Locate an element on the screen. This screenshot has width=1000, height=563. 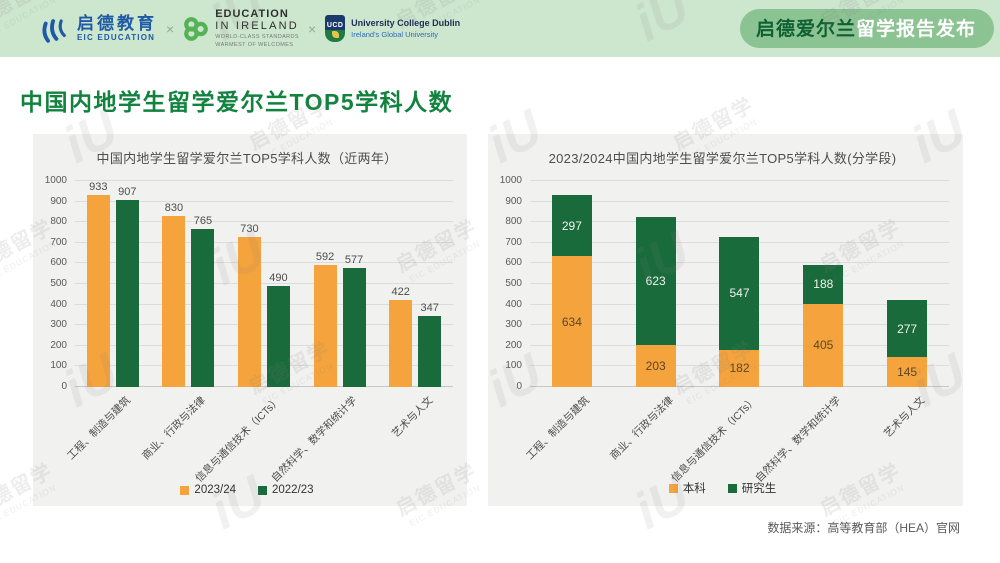
bar-value-label: 577 is located at coordinates (354, 260).